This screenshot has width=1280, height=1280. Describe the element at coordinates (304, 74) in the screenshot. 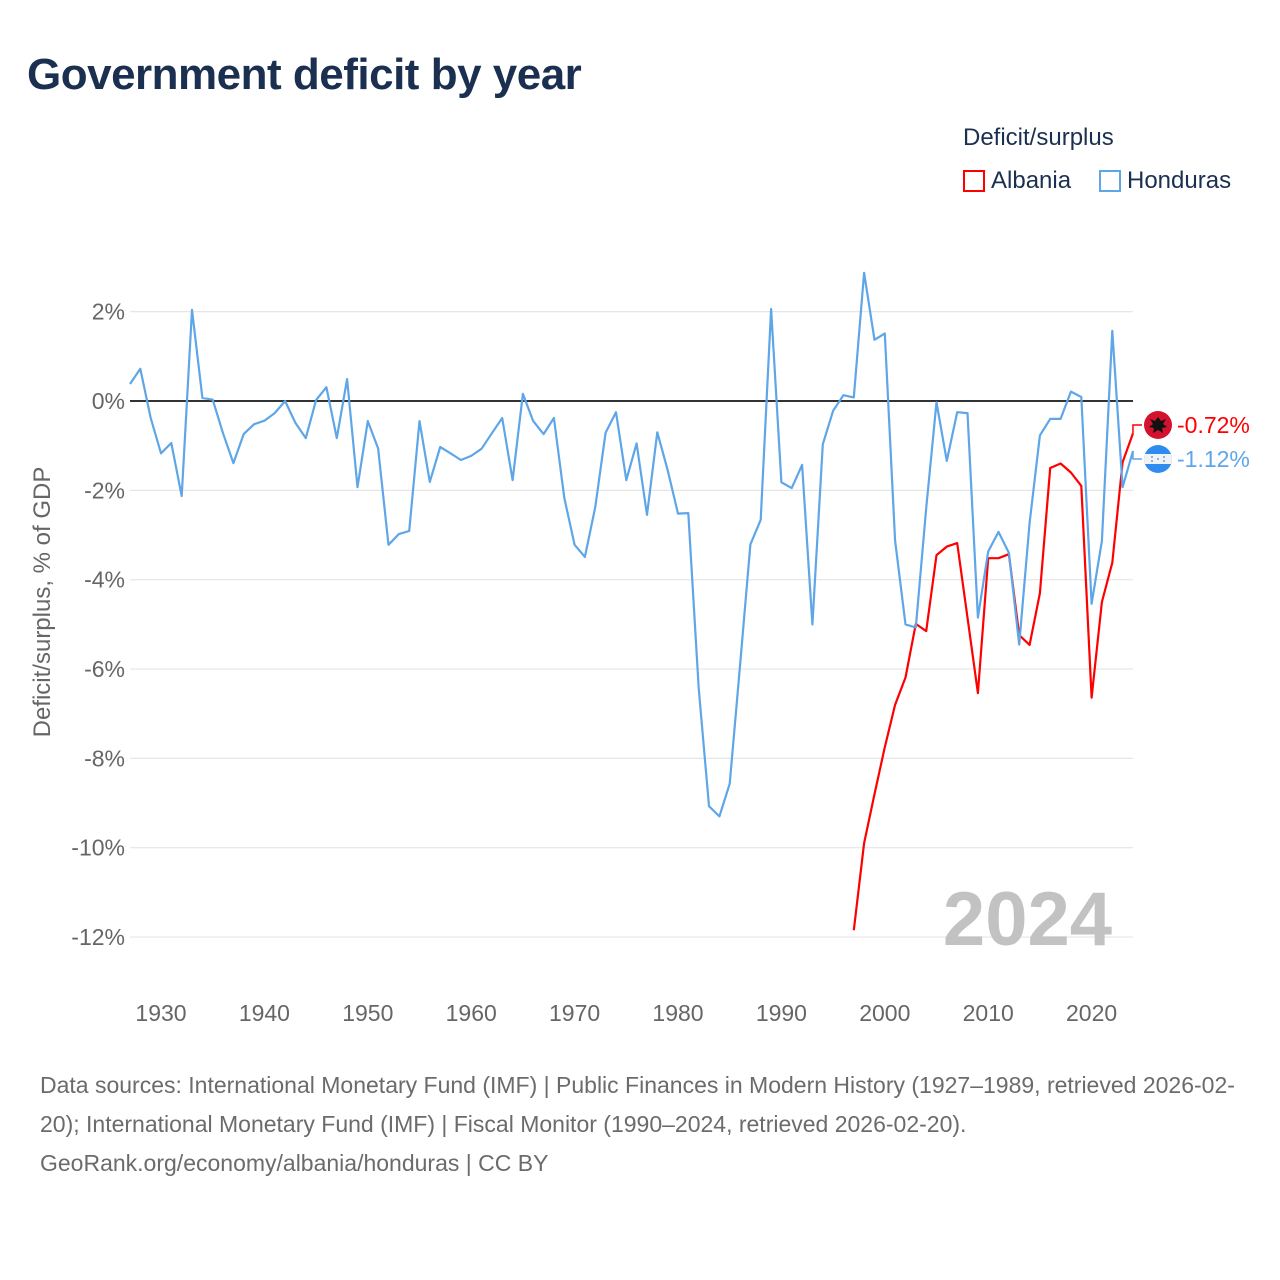

I see `chart-title: Government deficit by year` at that location.